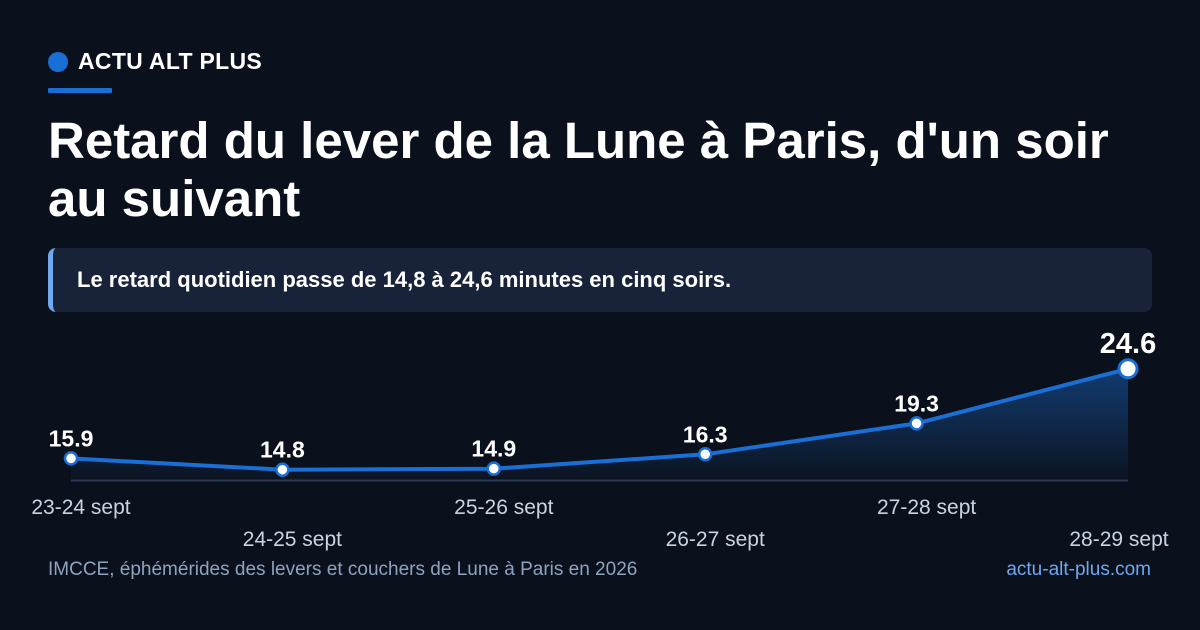 The width and height of the screenshot is (1200, 630). What do you see at coordinates (1118, 539) in the screenshot?
I see `x-tick-label-6: 28-29 sept` at bounding box center [1118, 539].